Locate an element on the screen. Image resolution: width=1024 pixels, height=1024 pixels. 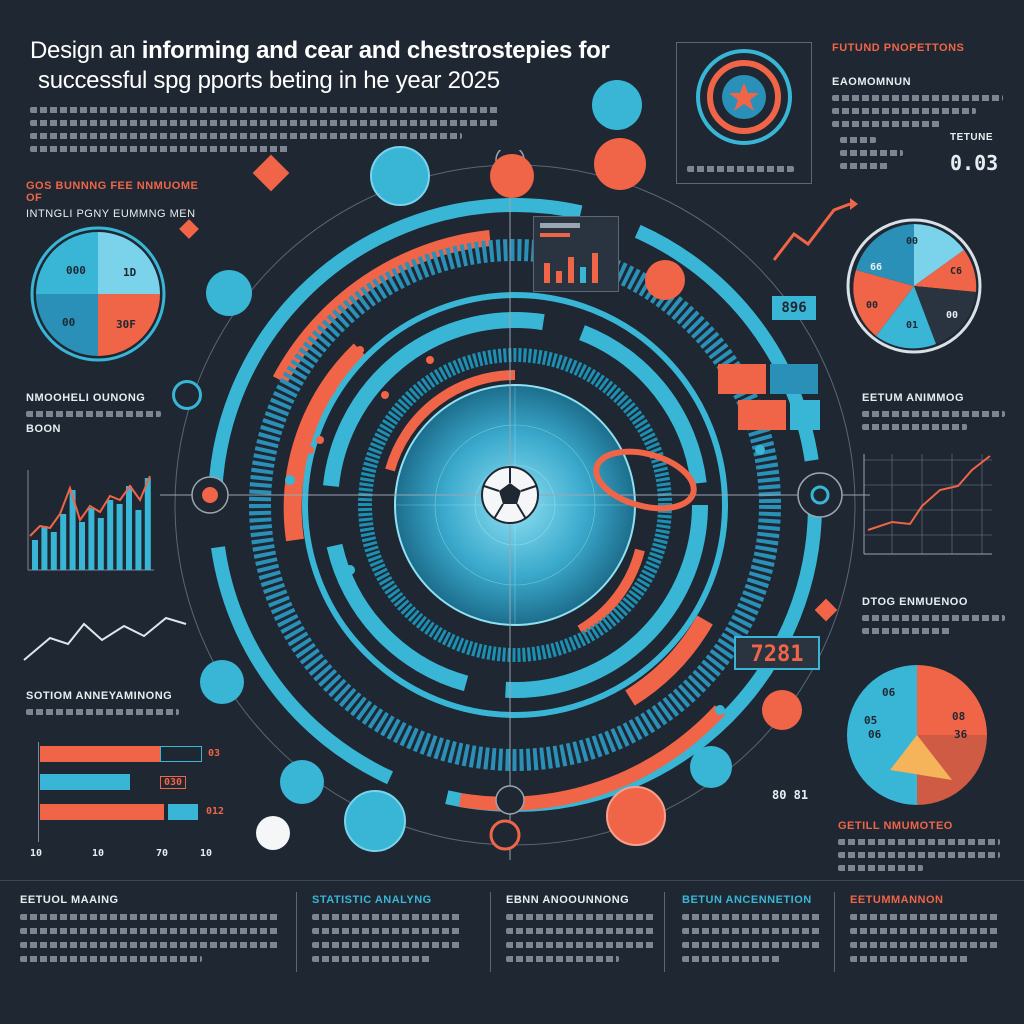
right-section-2: Dtog enmuenoo is located at coordinates (937, 615).